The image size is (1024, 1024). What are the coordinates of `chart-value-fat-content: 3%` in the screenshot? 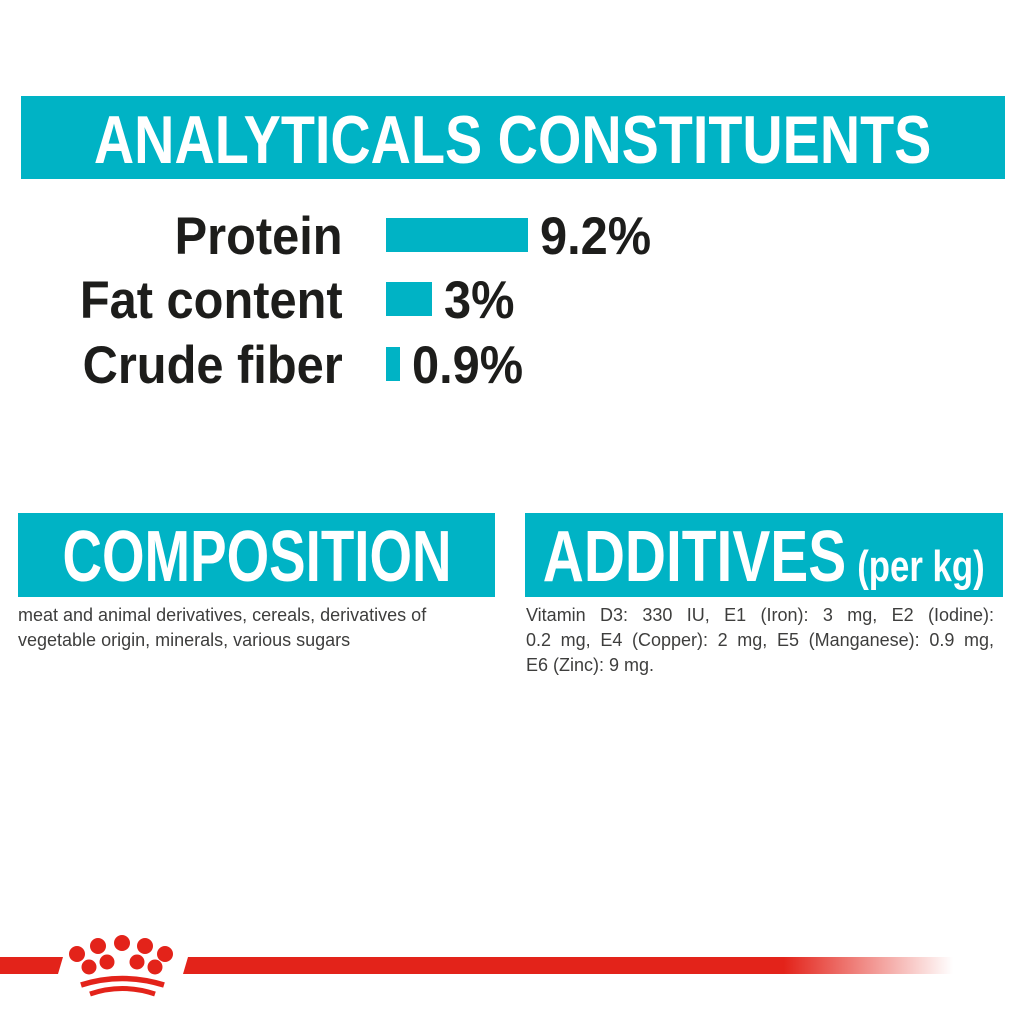 It's located at (479, 300).